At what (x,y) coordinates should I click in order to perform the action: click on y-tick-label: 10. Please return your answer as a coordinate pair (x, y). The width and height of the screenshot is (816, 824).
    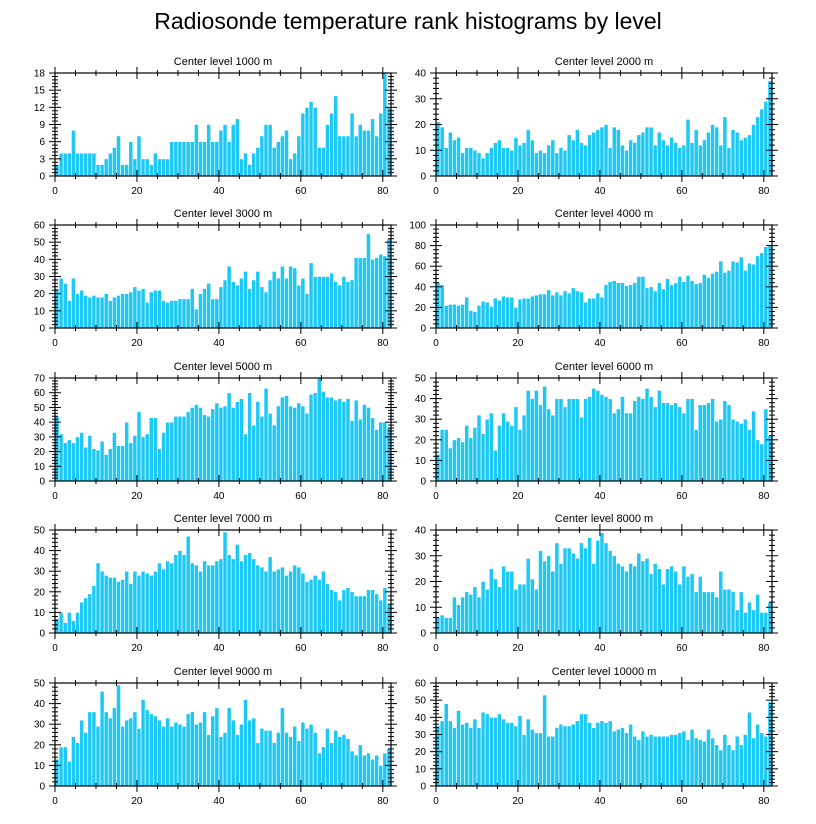
    Looking at the image, I should click on (421, 769).